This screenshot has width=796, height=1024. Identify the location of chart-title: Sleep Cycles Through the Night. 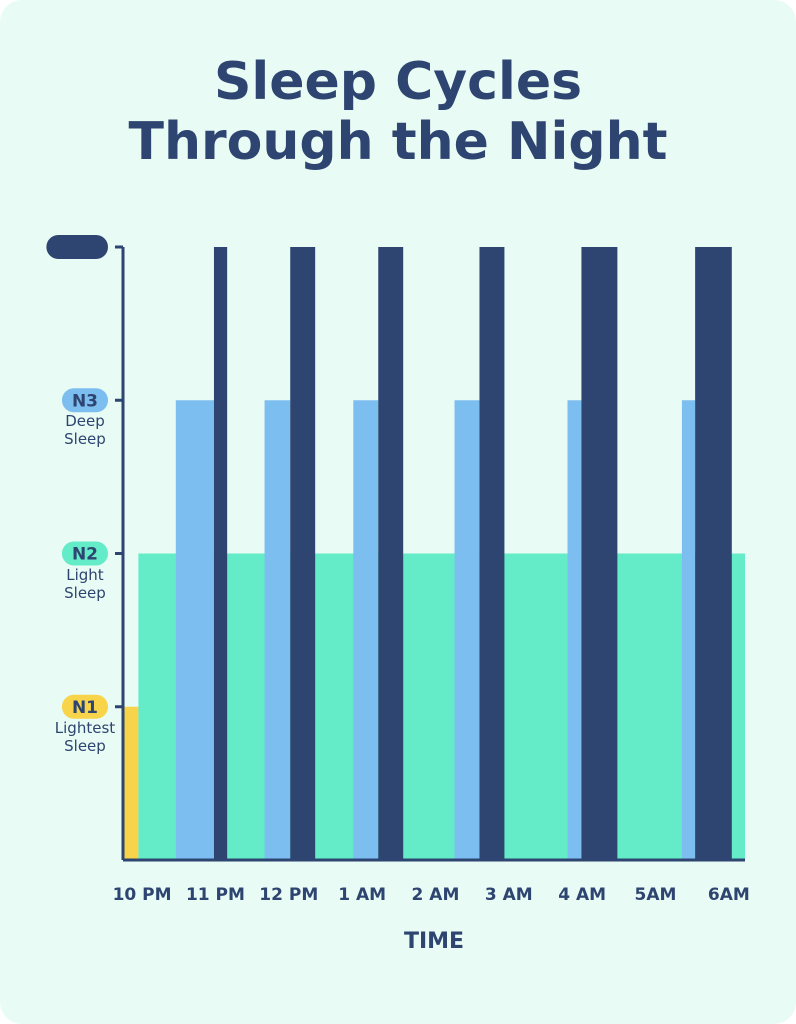
(398, 112).